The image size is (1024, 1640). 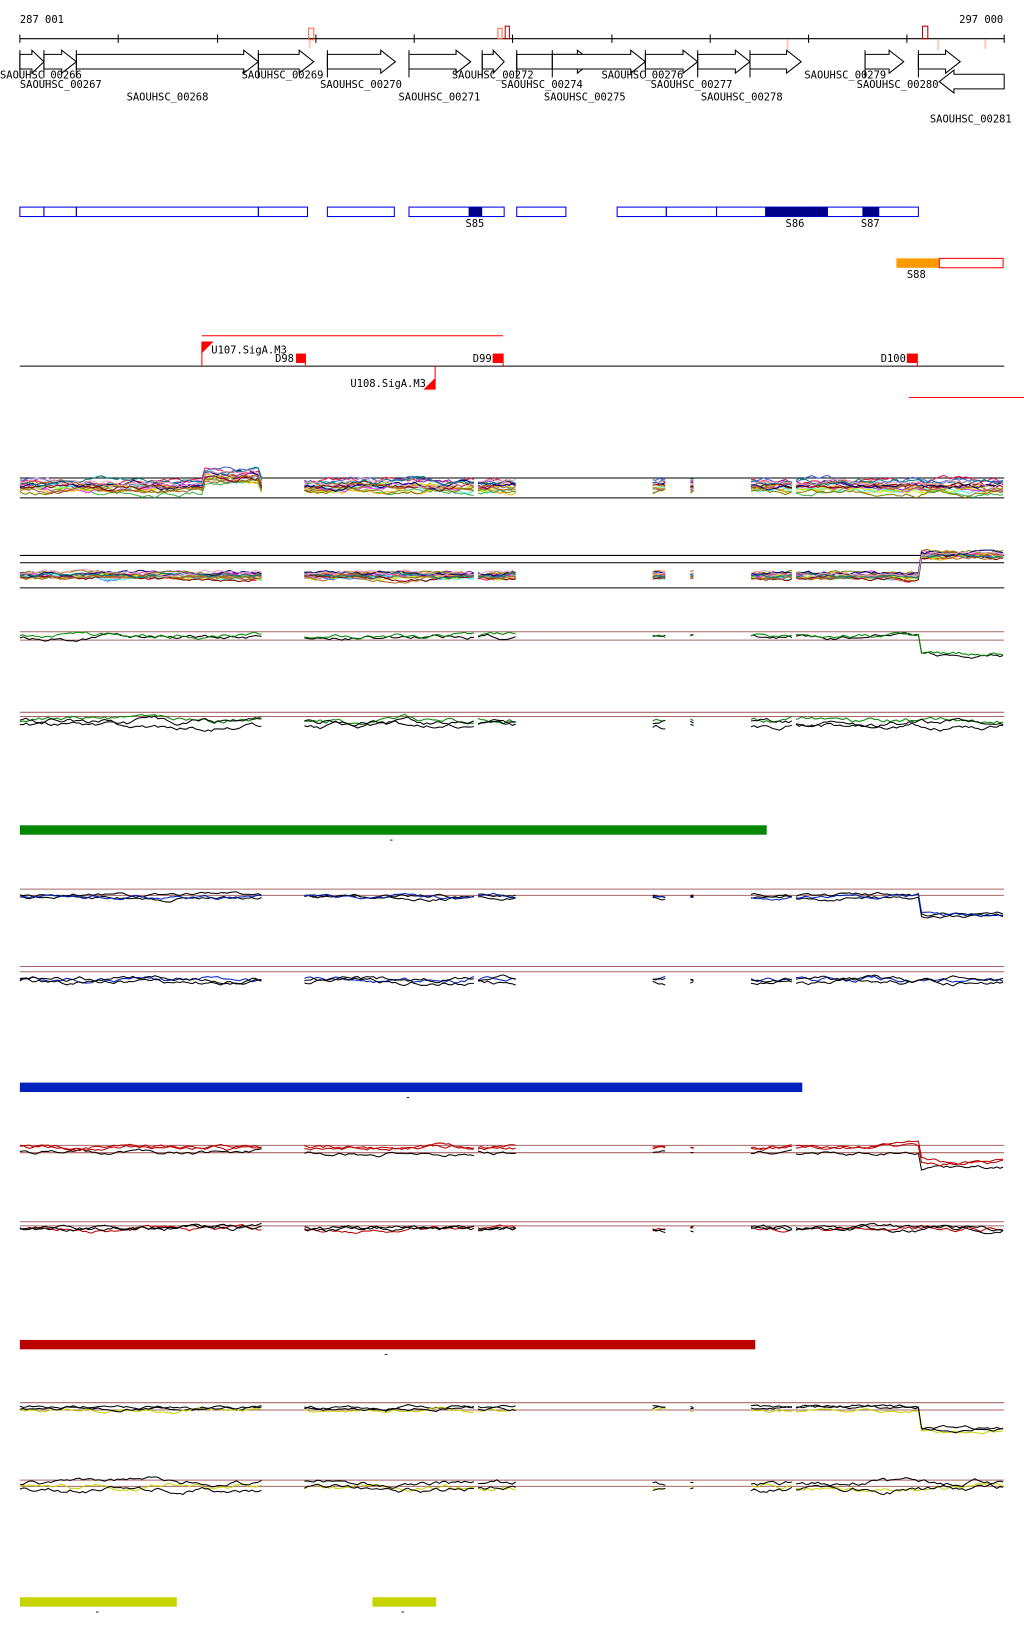 I want to click on ruler-start-label: 287 001, so click(x=42, y=20).